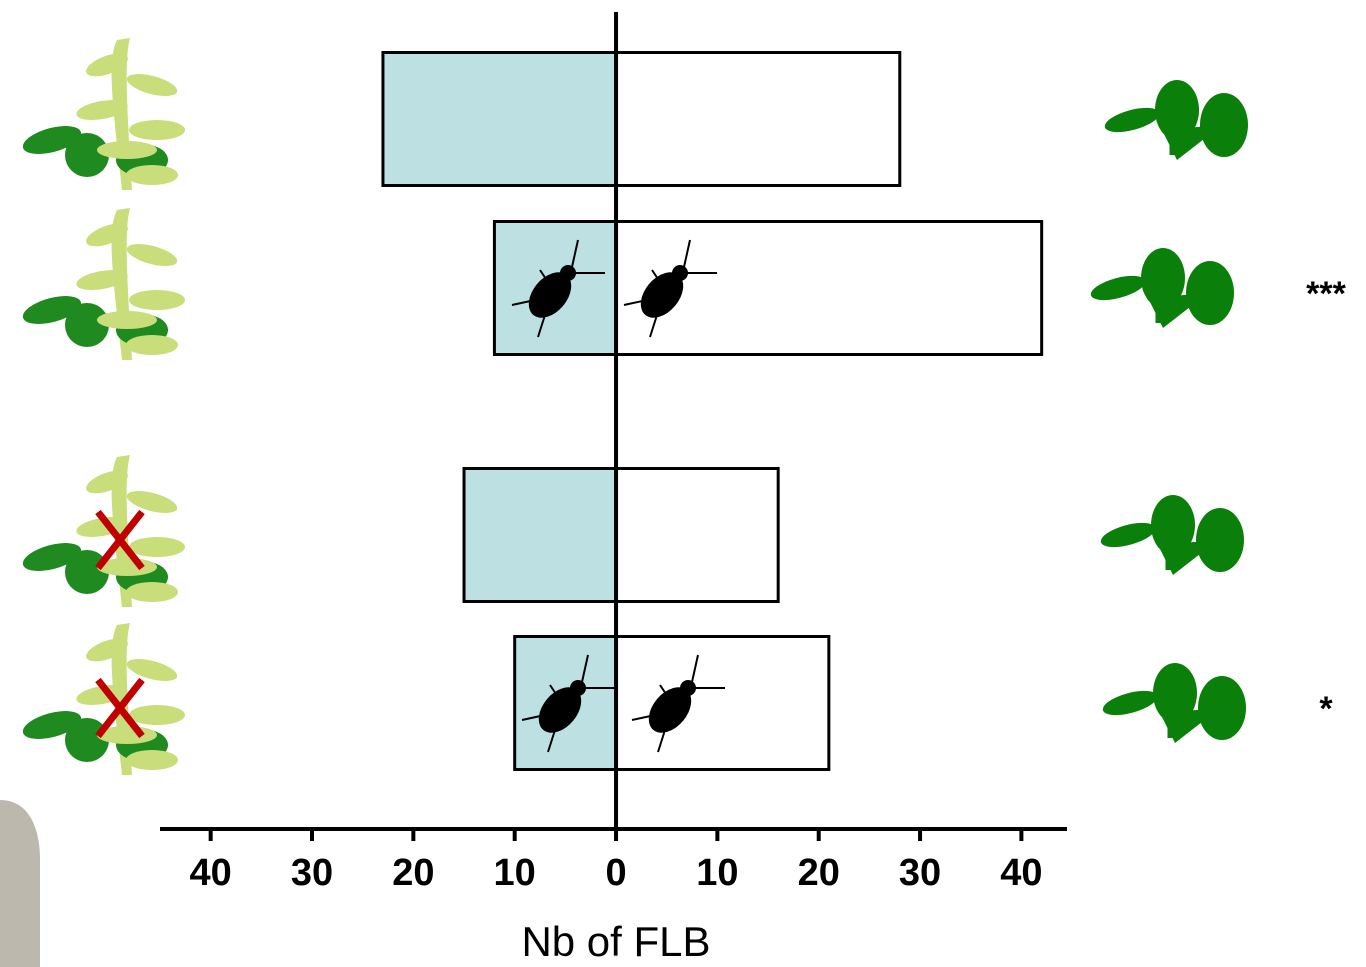  I want to click on x-tick-label: 0, so click(615, 873).